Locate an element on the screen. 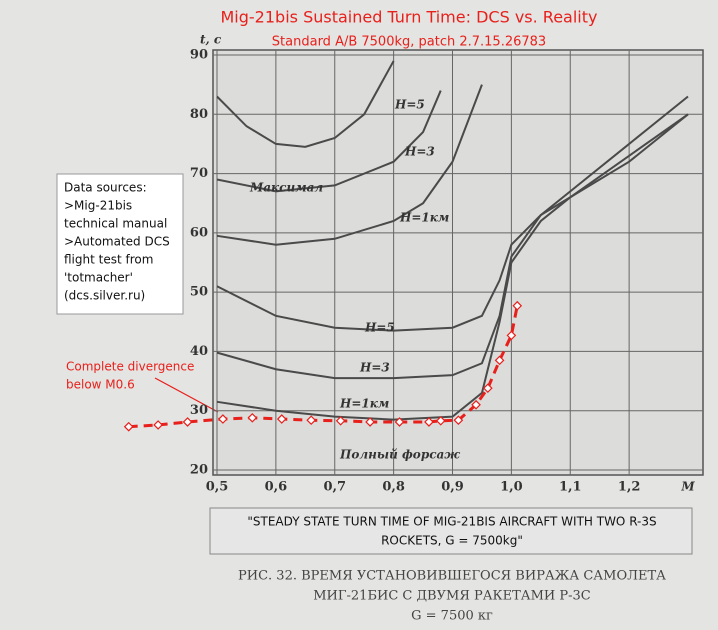  translation-text: ROCKETS, G = 7500kg" is located at coordinates (452, 541).